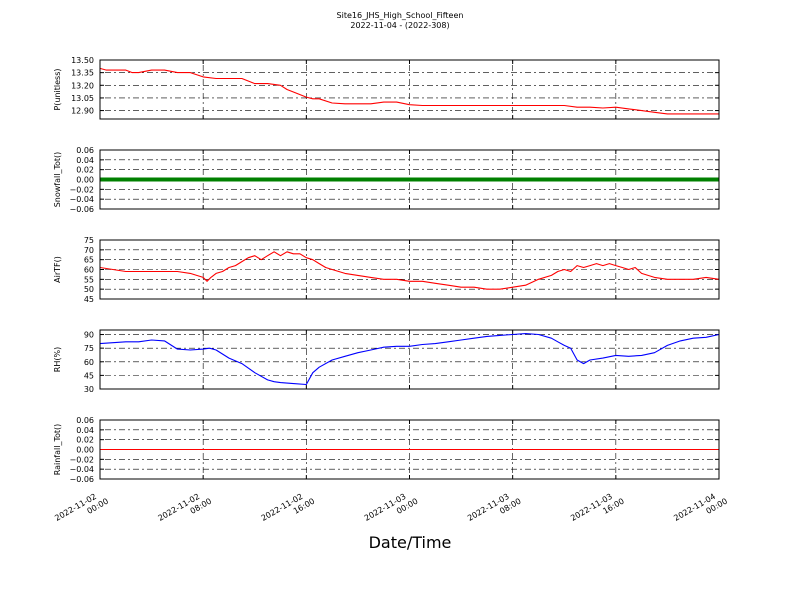 This screenshot has height=600, width=800. Describe the element at coordinates (57, 269) in the screenshot. I see `y-axis-label: AirTF()` at that location.